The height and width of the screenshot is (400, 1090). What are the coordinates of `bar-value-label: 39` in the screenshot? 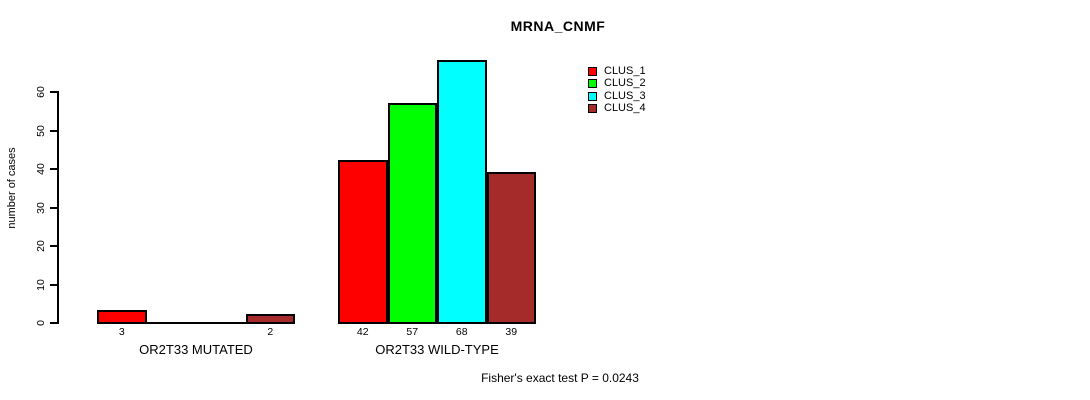 It's located at (511, 332).